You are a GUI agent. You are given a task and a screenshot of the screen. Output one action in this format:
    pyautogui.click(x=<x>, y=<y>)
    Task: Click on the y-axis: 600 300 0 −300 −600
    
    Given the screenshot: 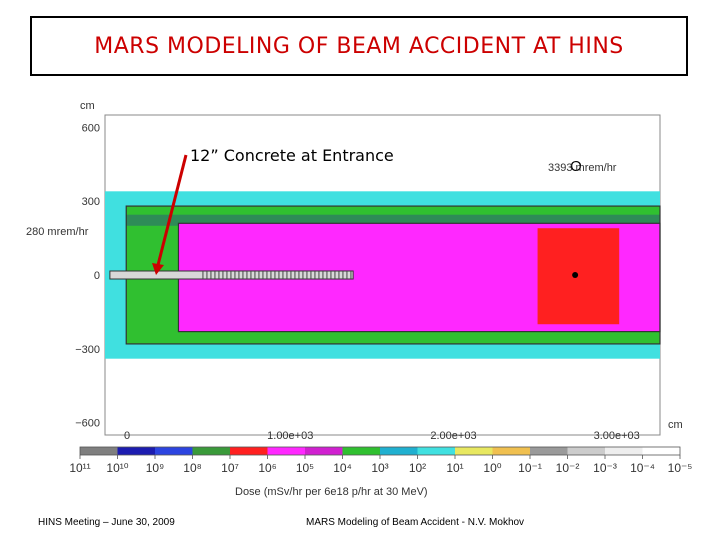 What is the action you would take?
    pyautogui.click(x=87, y=275)
    